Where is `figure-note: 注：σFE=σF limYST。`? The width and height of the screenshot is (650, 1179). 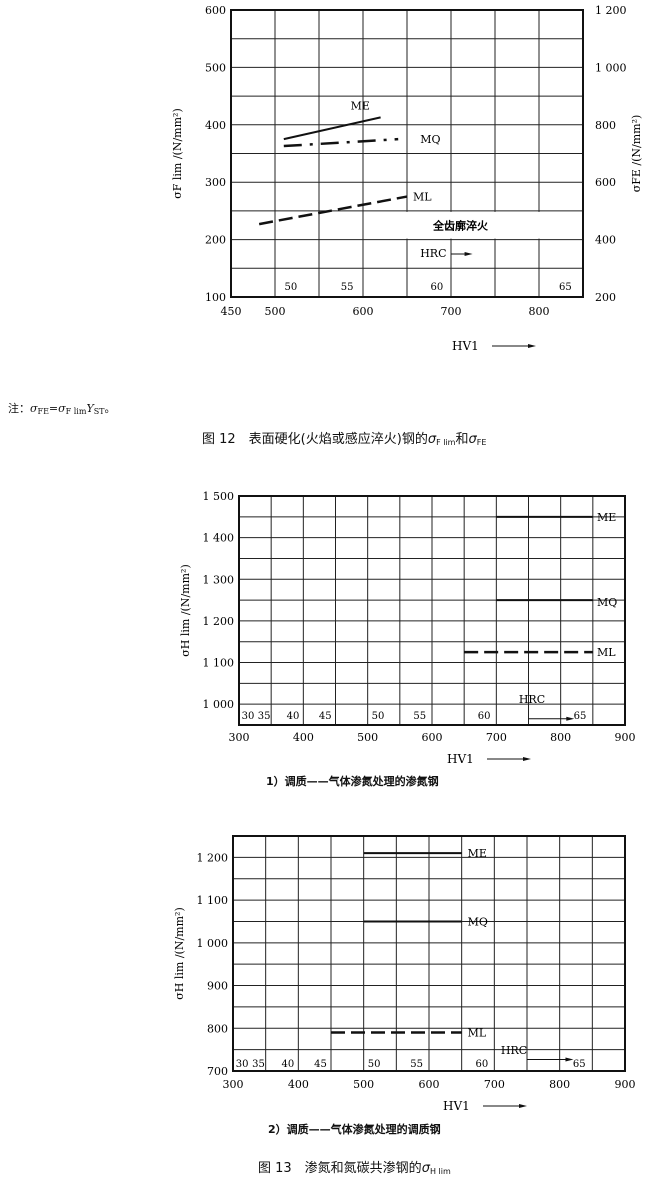
figure-note: 注：σFE=σF limYST。 is located at coordinates (62, 408).